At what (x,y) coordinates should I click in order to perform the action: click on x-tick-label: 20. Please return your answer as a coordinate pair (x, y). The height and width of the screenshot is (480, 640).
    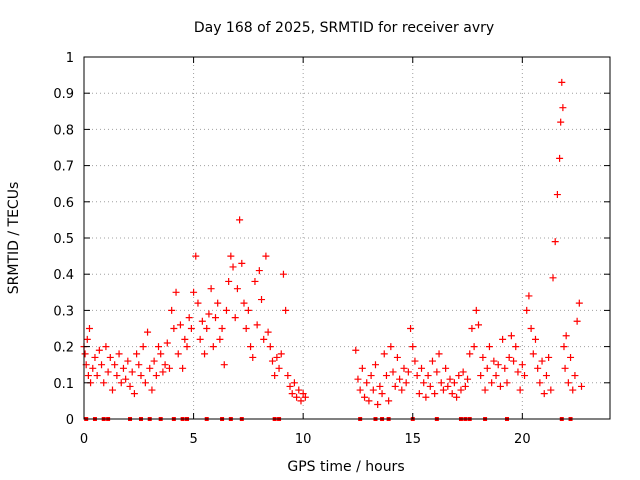
    Looking at the image, I should click on (522, 439).